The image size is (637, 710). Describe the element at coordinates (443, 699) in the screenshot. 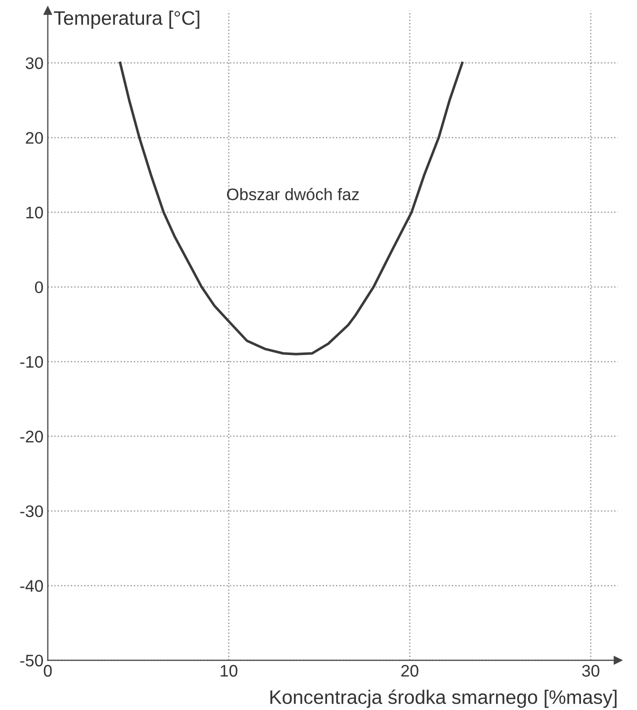

I see `x-axis-title: Koncentracja środka smarnego [%masy]` at that location.